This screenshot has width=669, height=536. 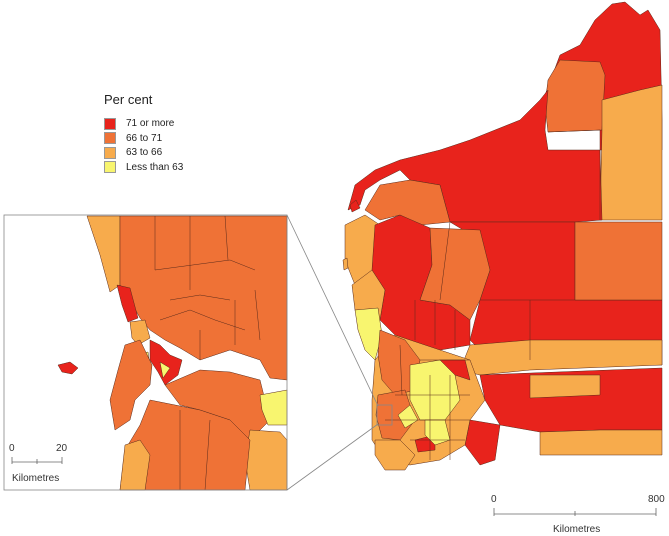 What do you see at coordinates (631, 152) in the screenshot?
I see `region-north-east` at bounding box center [631, 152].